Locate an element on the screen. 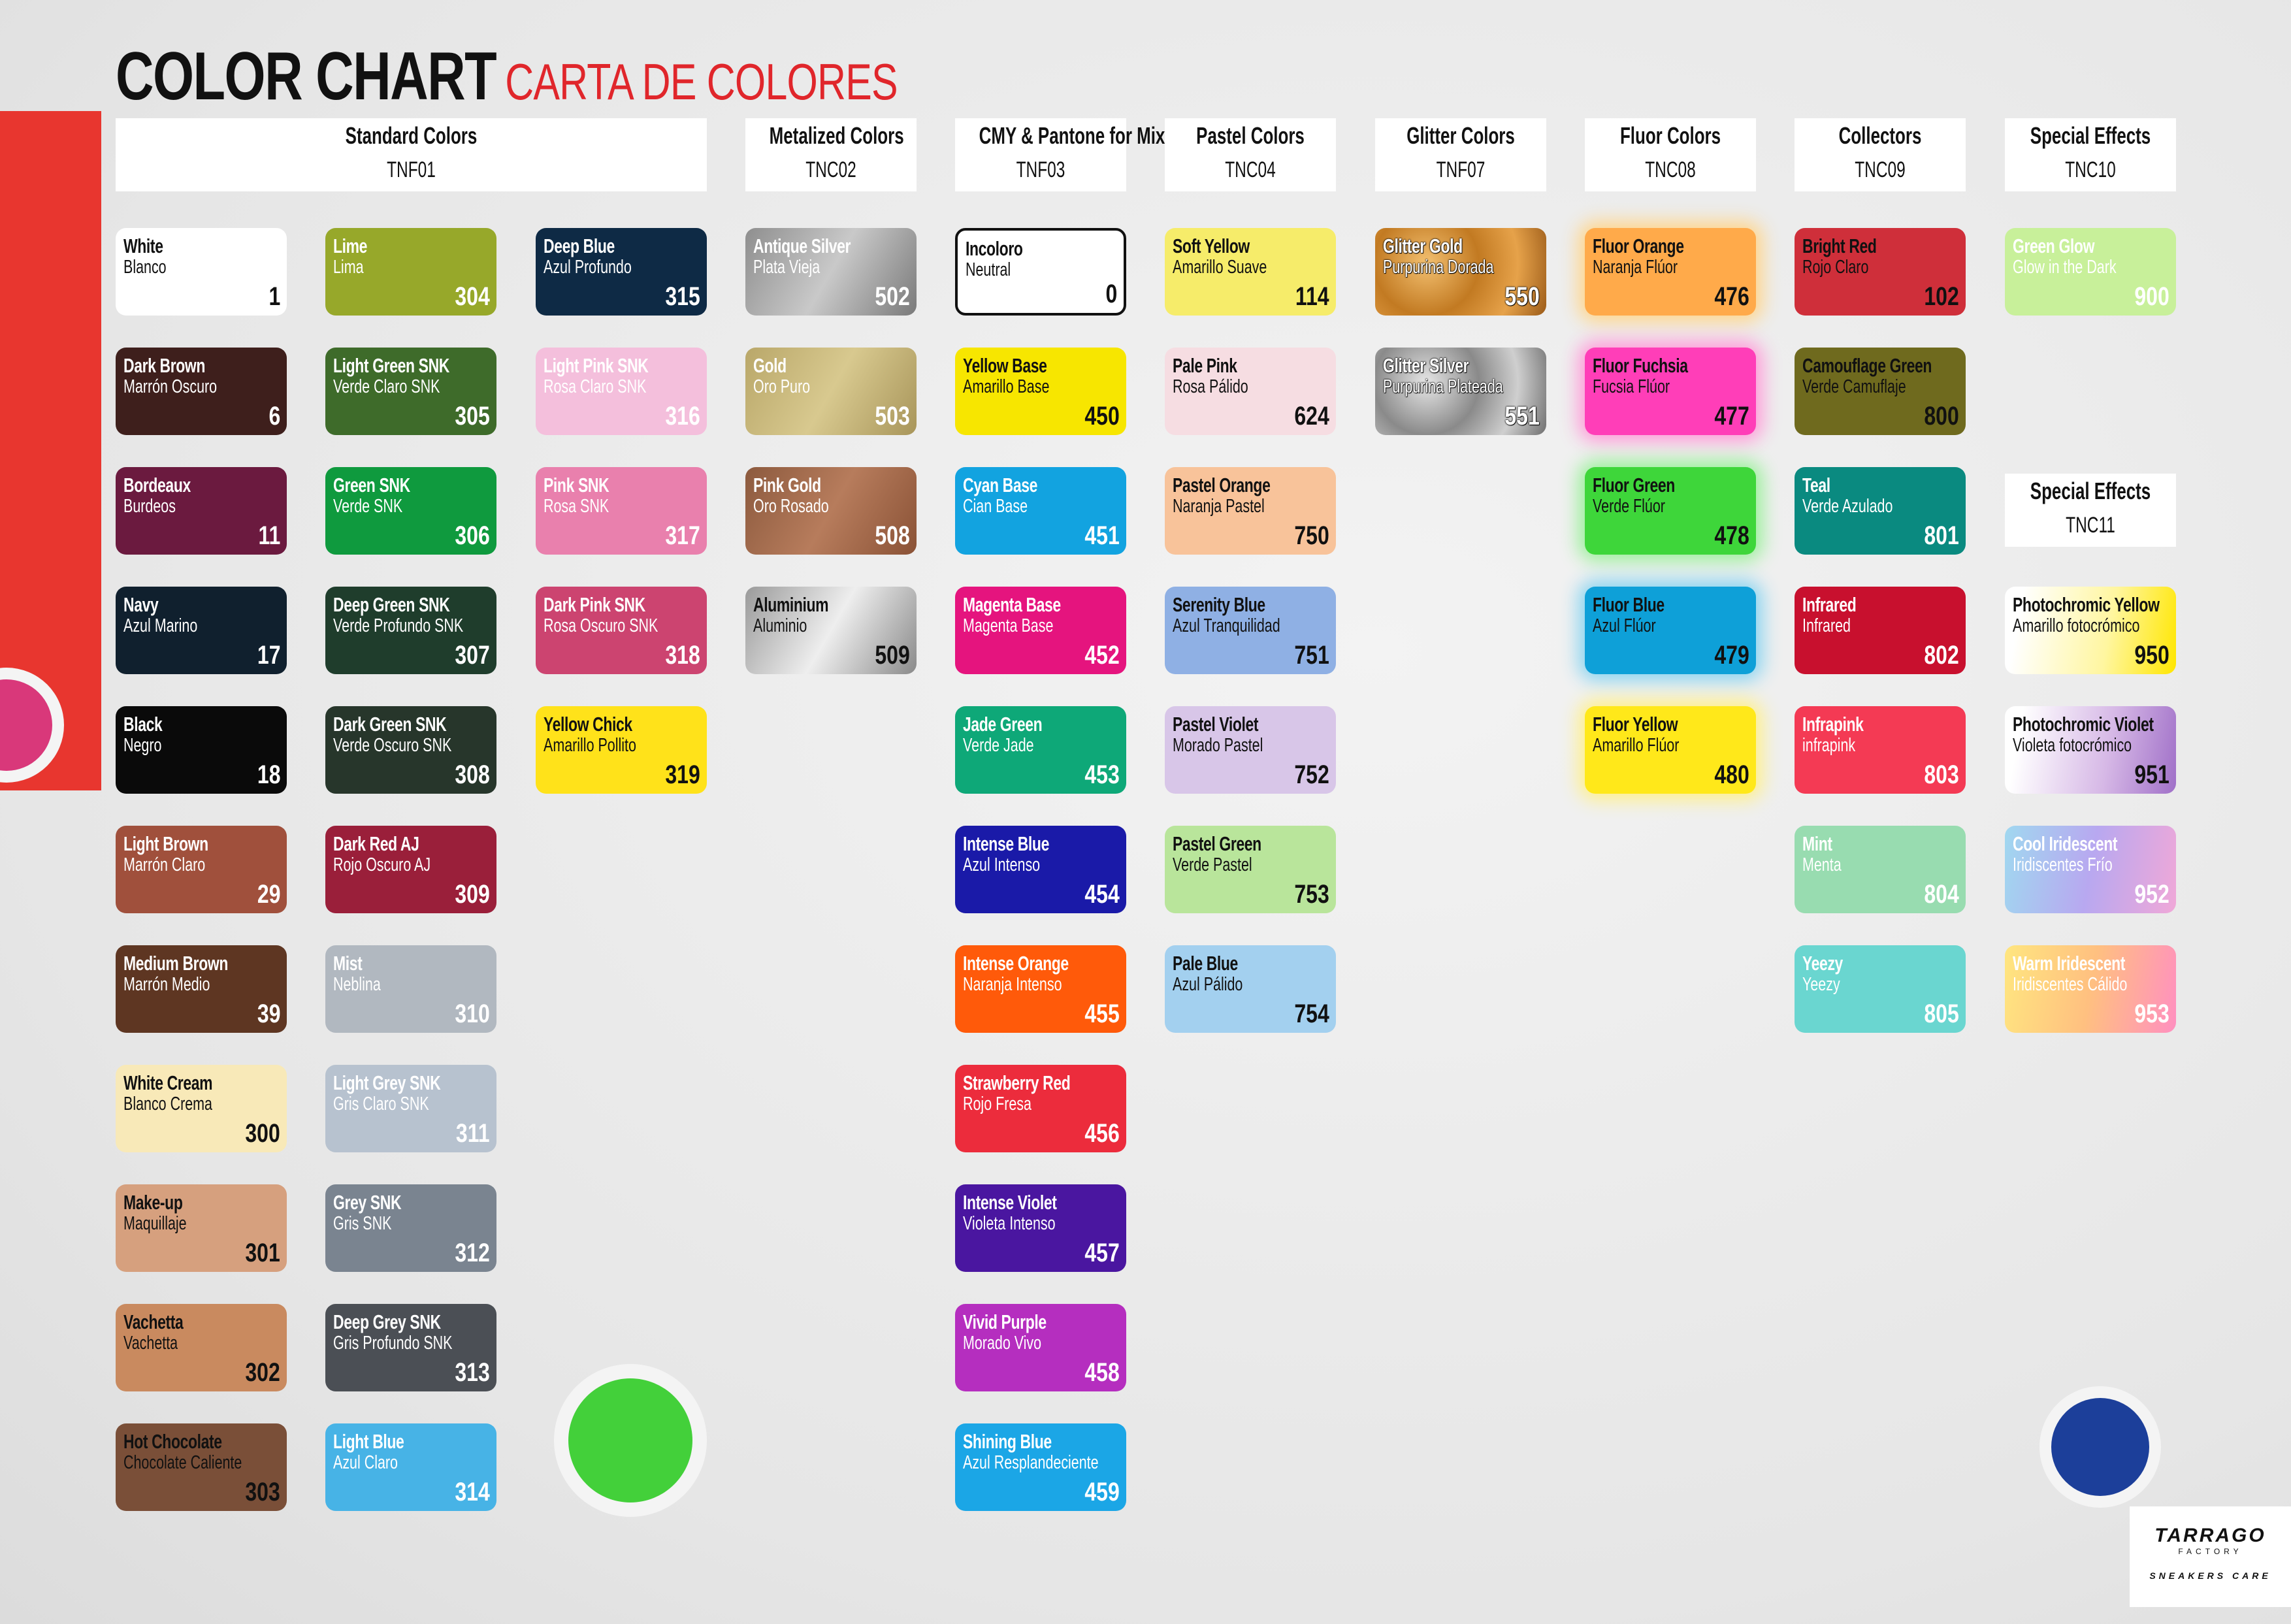 Image resolution: width=2291 pixels, height=1624 pixels. swatch-name-spanish: Neblina is located at coordinates (357, 984).